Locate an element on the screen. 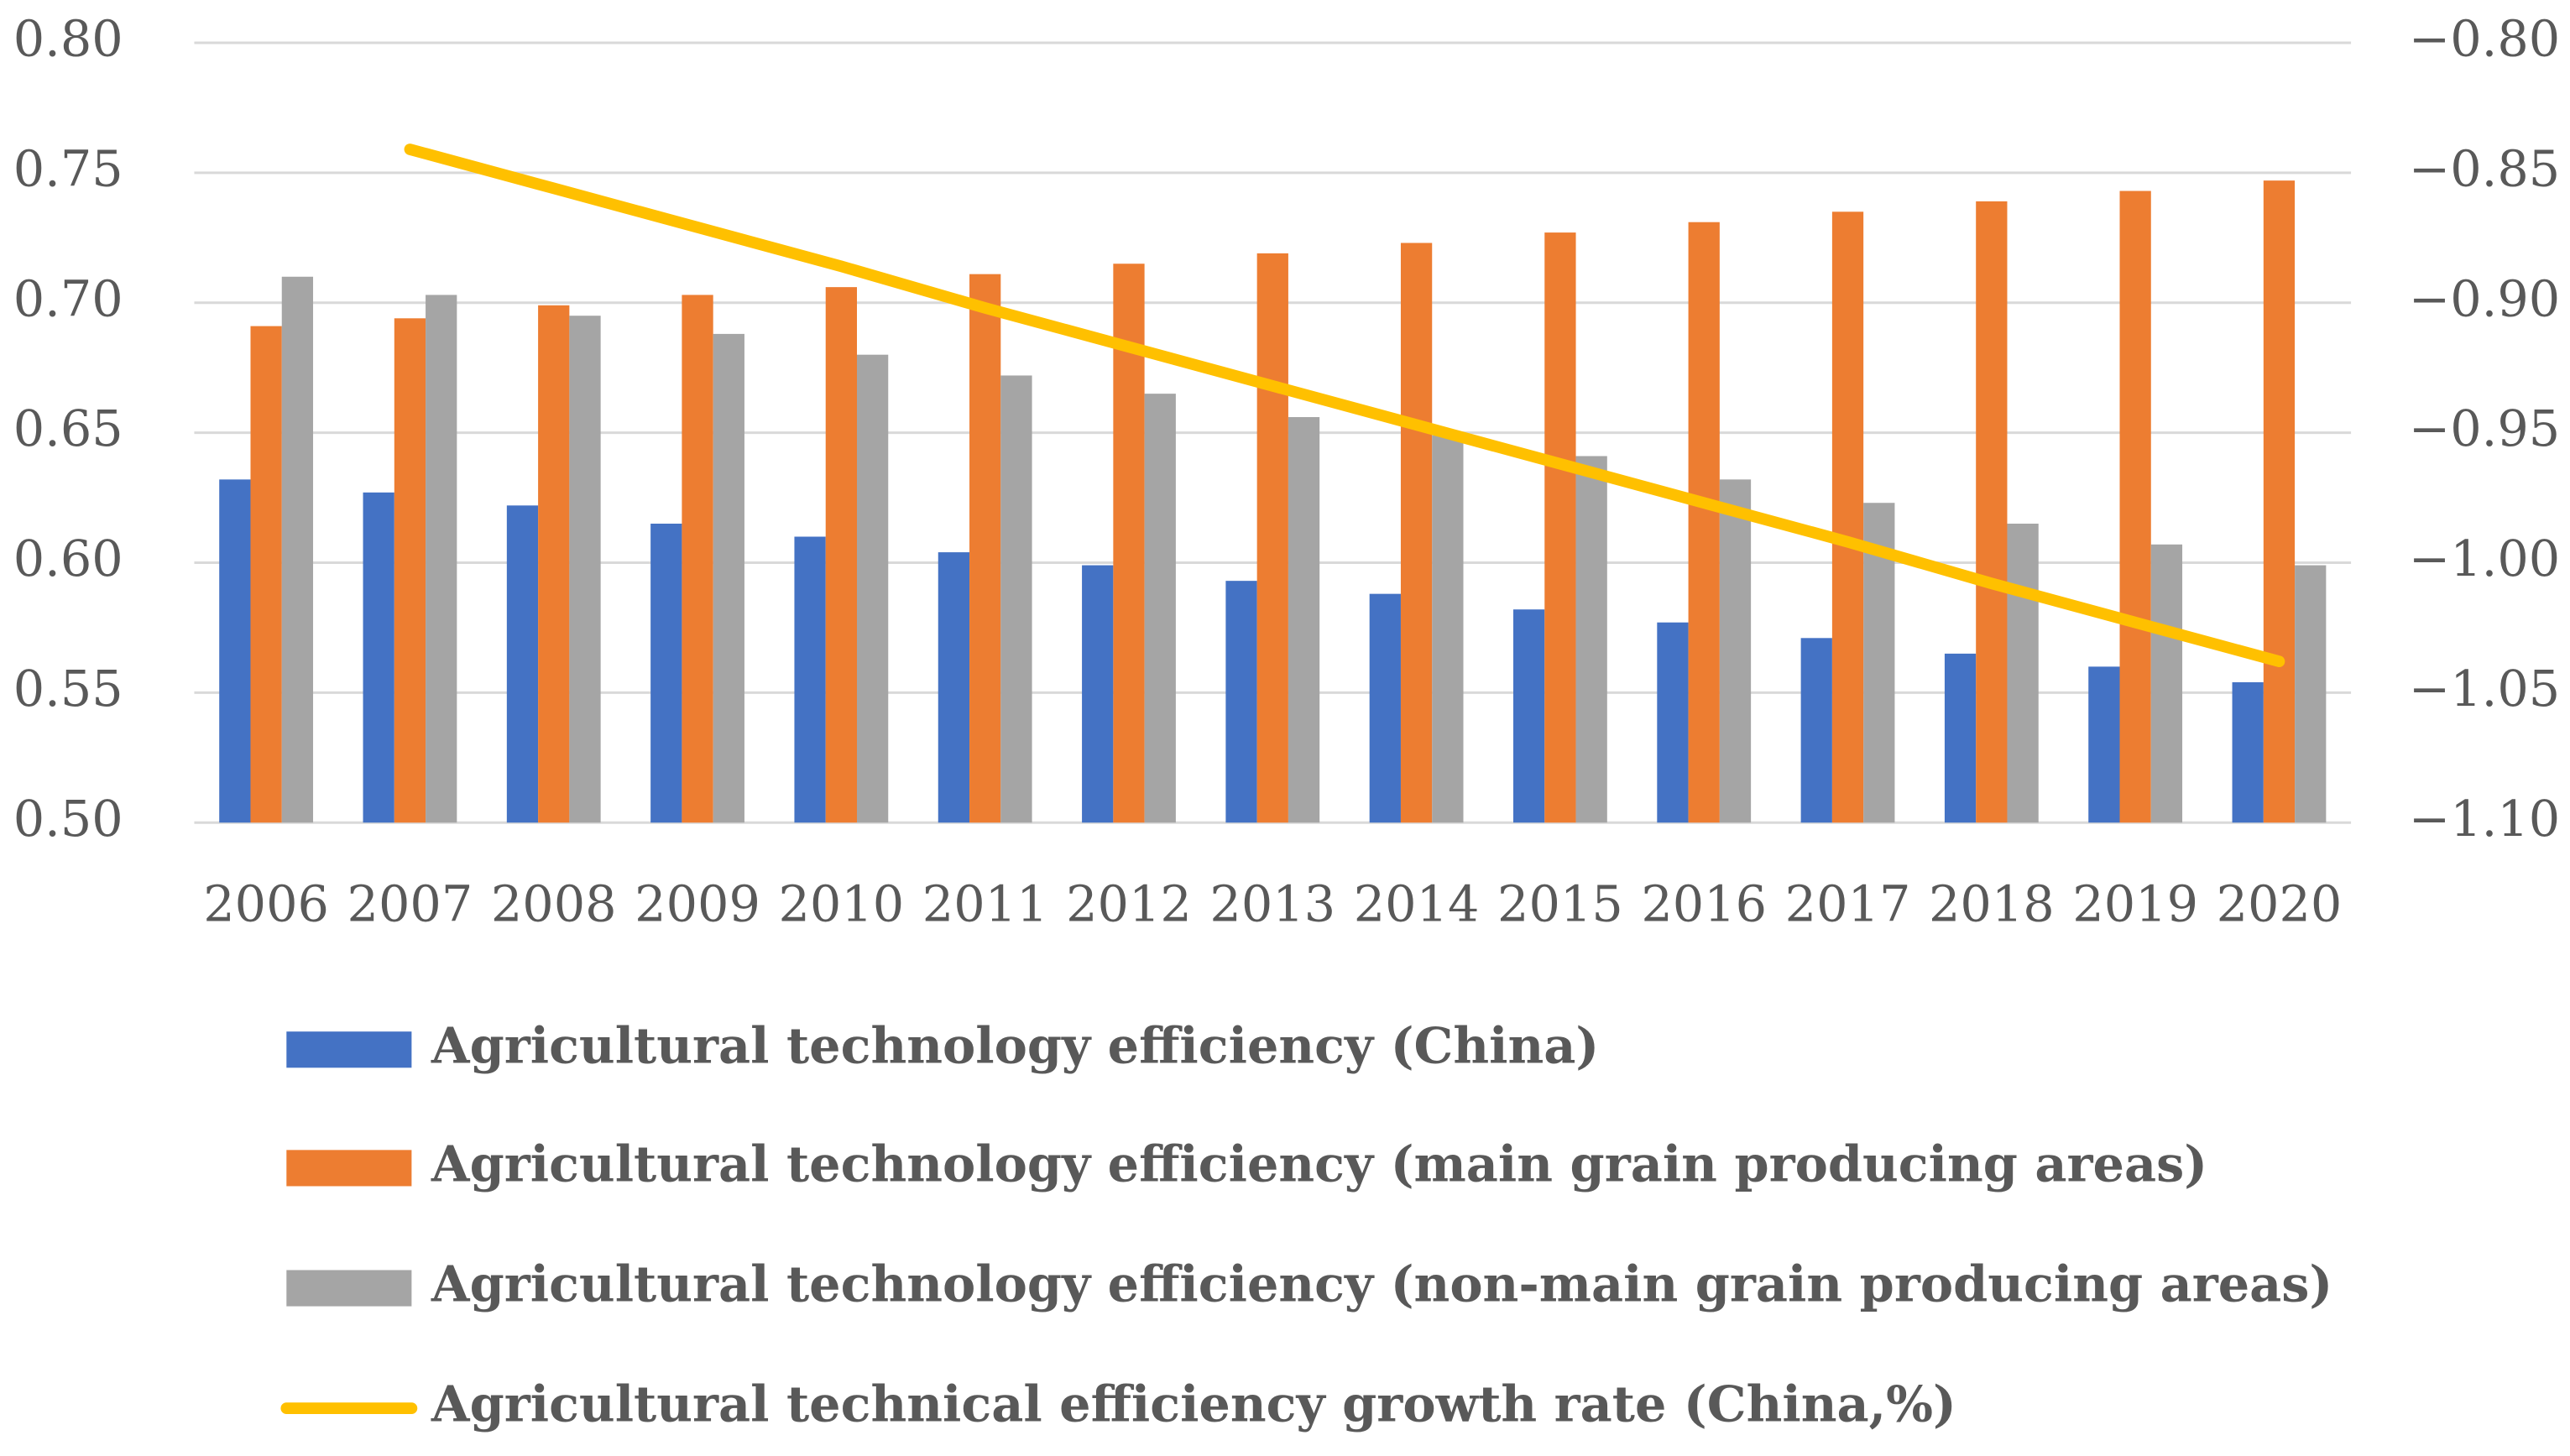 The width and height of the screenshot is (2570, 1456). y2-tick-label: −1.05 is located at coordinates (2484, 689).